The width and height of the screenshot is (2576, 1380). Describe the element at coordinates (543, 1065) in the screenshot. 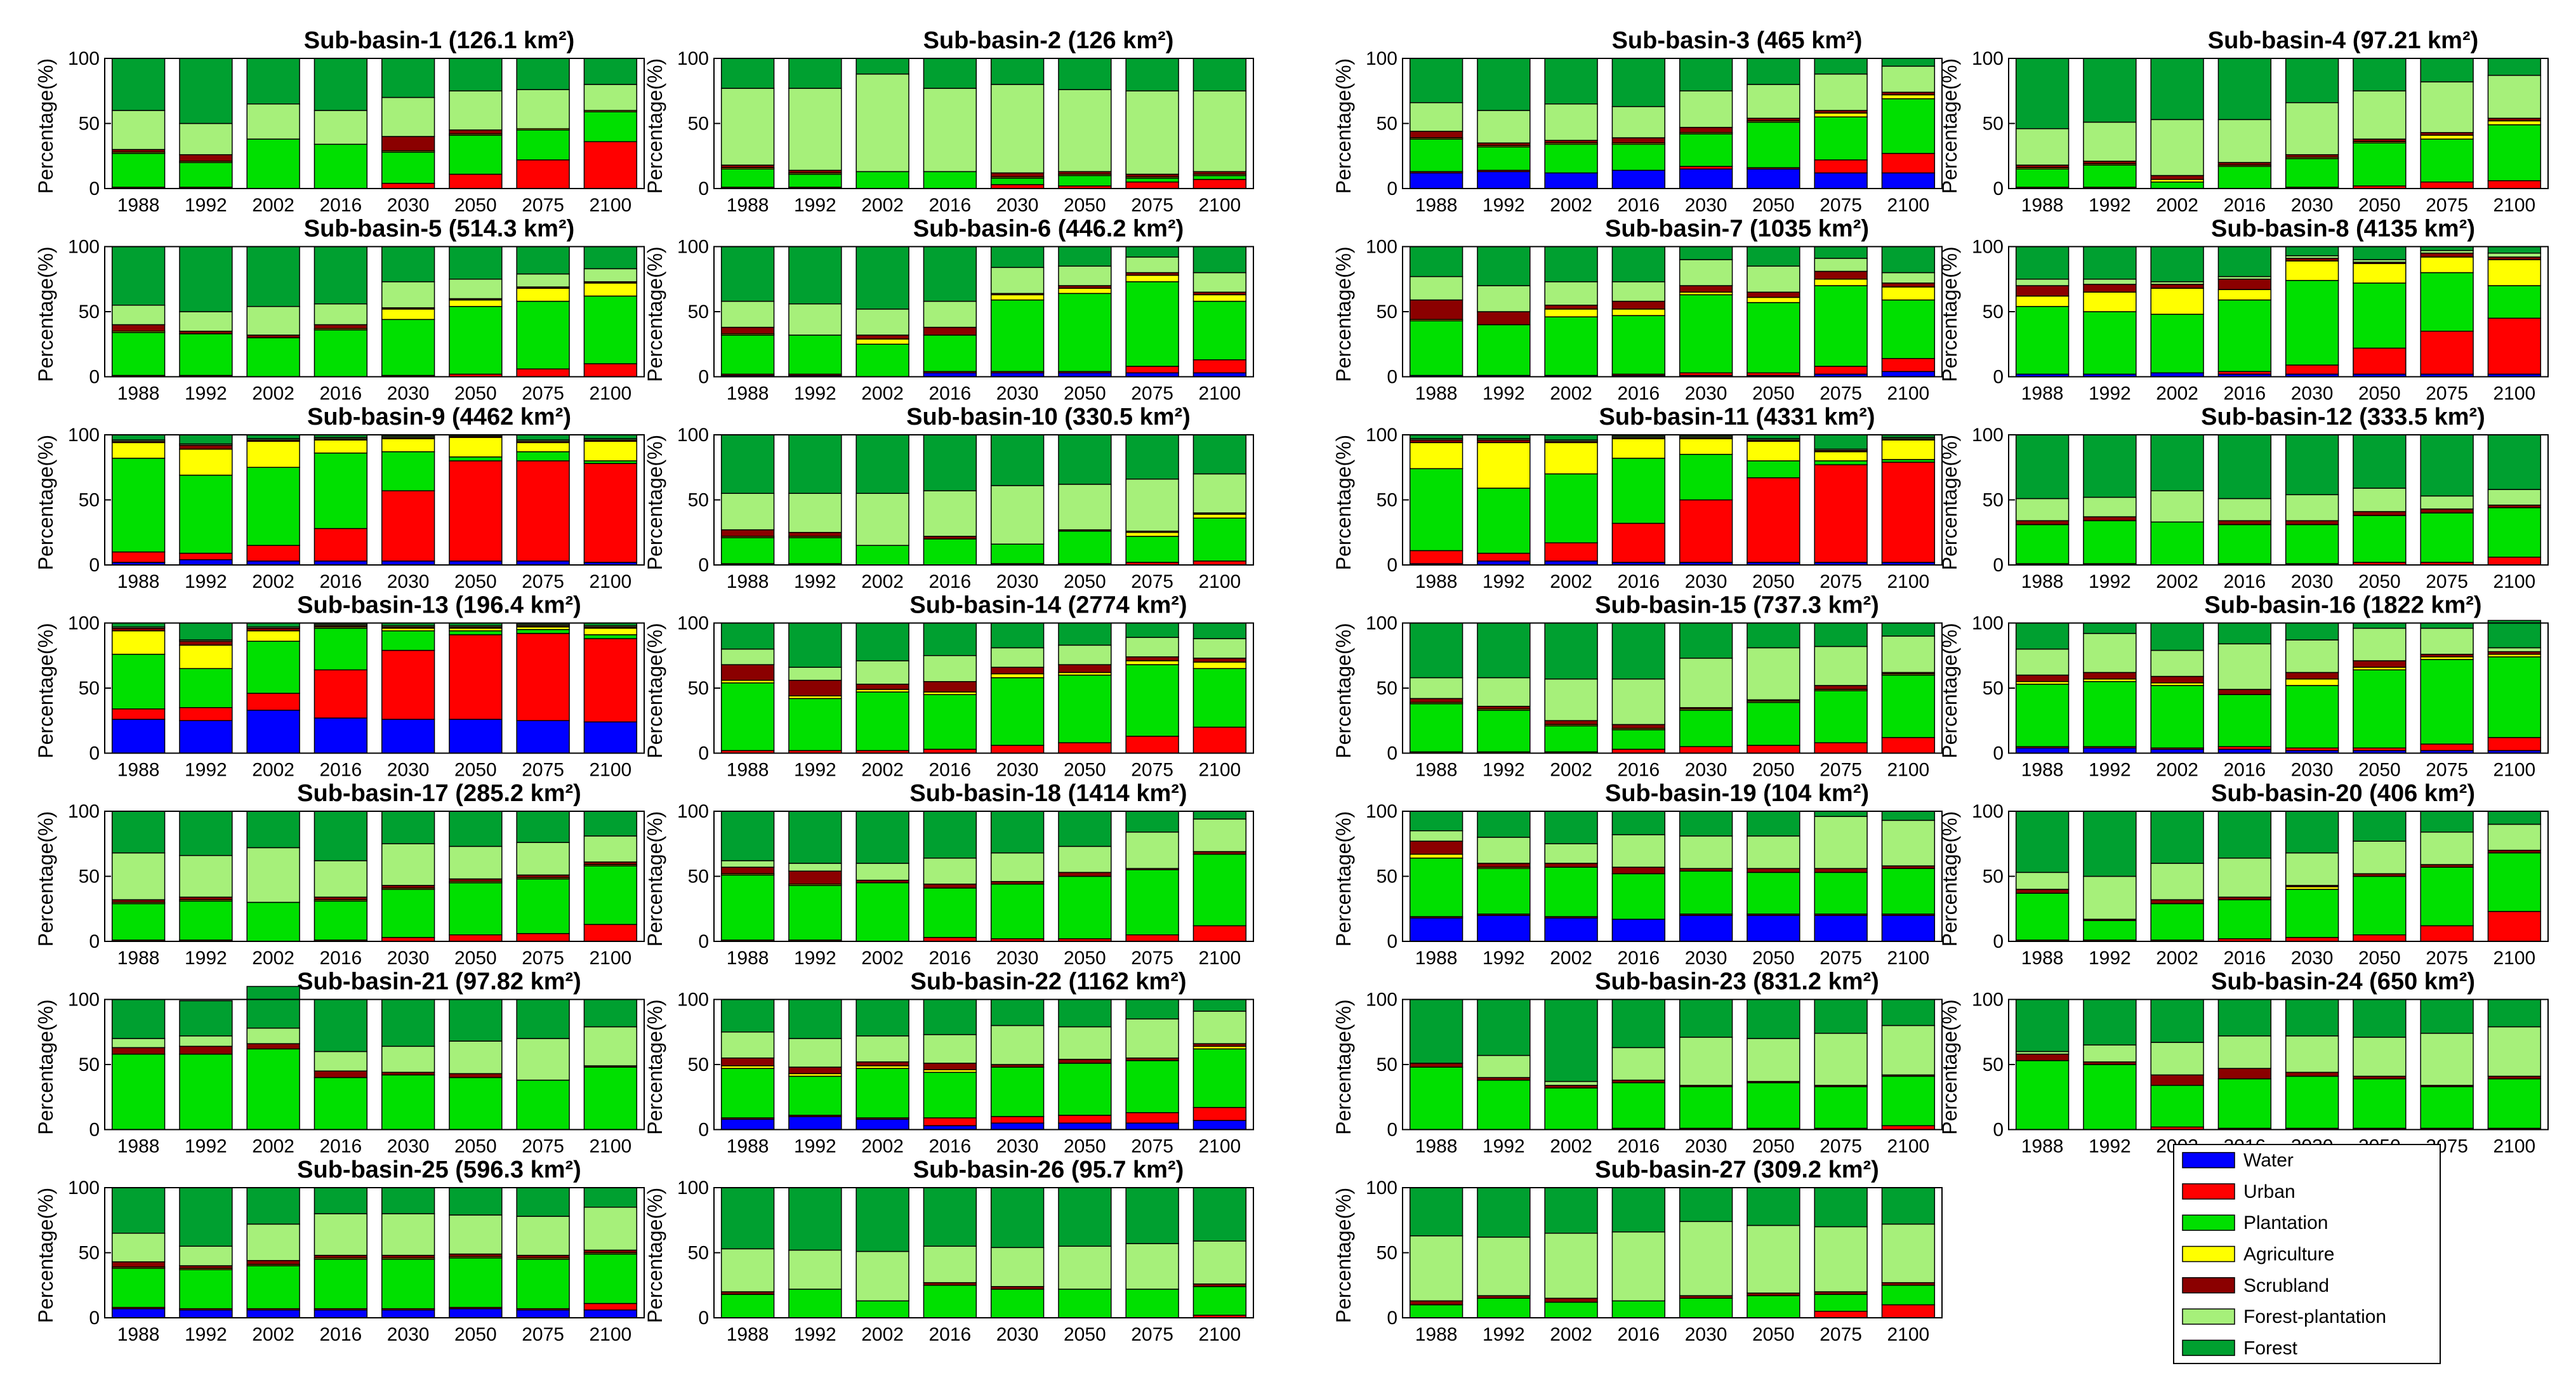

I see `bar-2075` at that location.